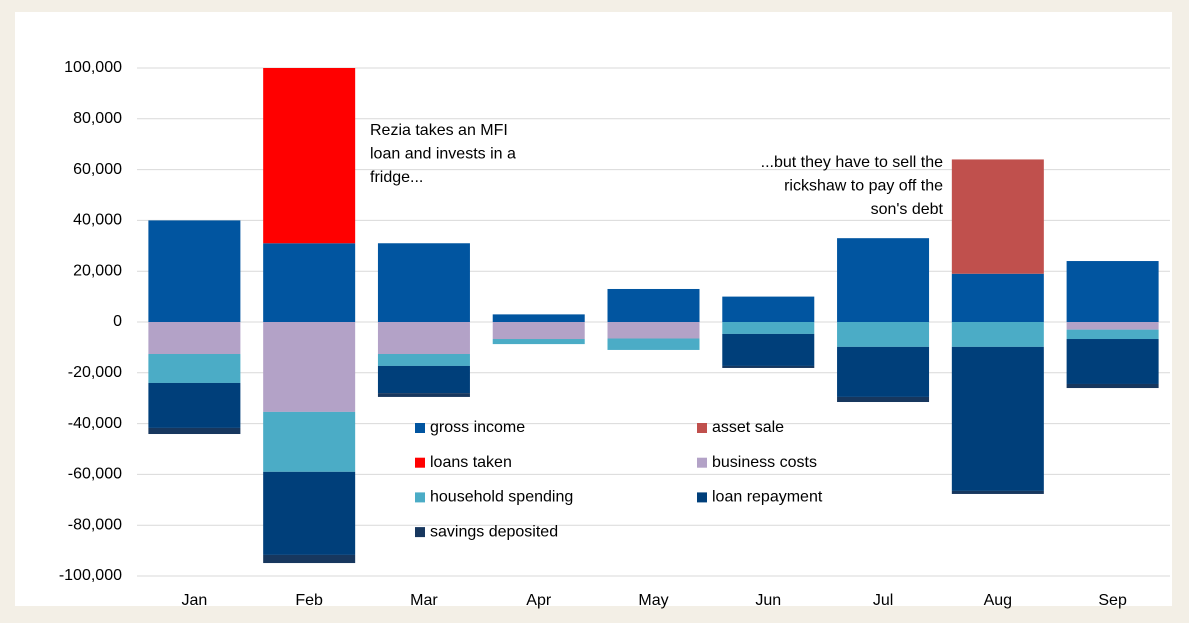  I want to click on annotation: son's debt, so click(907, 209).